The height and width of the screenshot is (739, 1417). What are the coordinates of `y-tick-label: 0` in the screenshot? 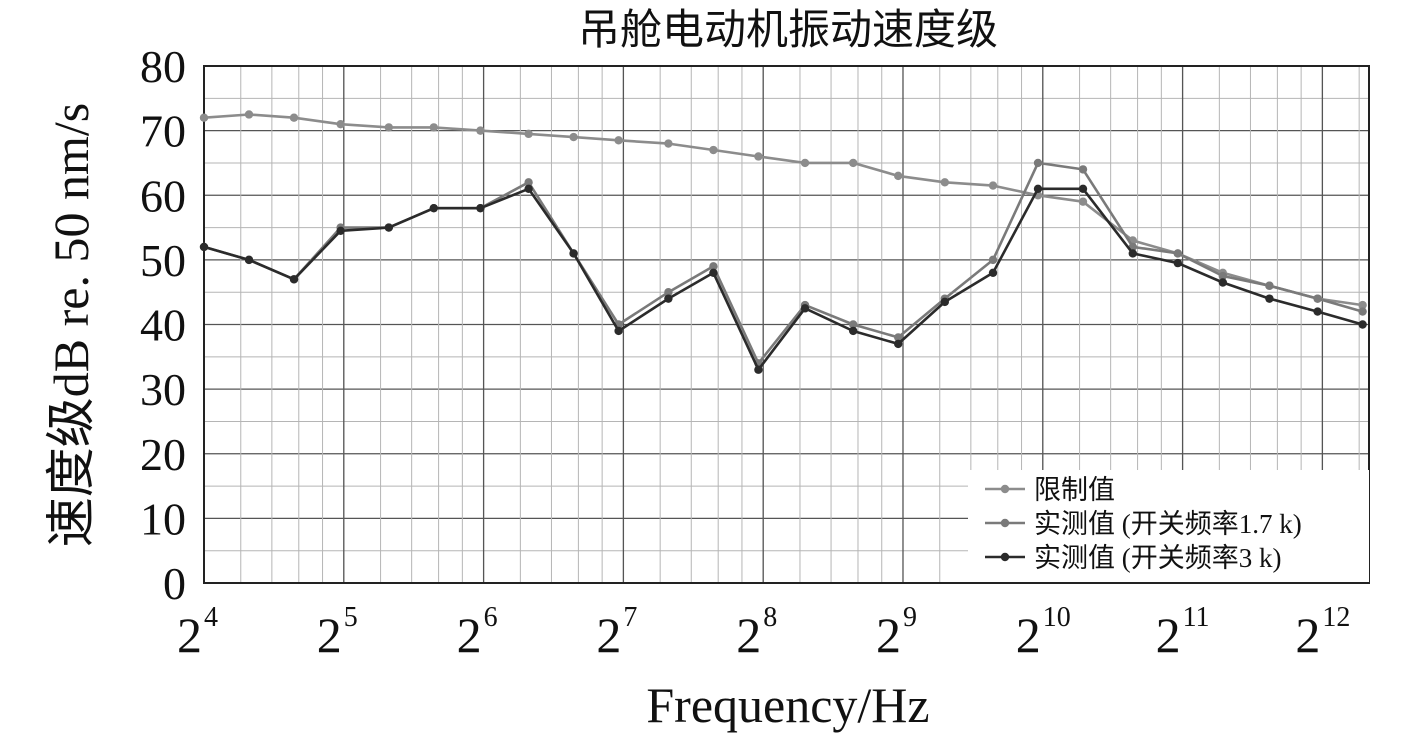 It's located at (174, 583).